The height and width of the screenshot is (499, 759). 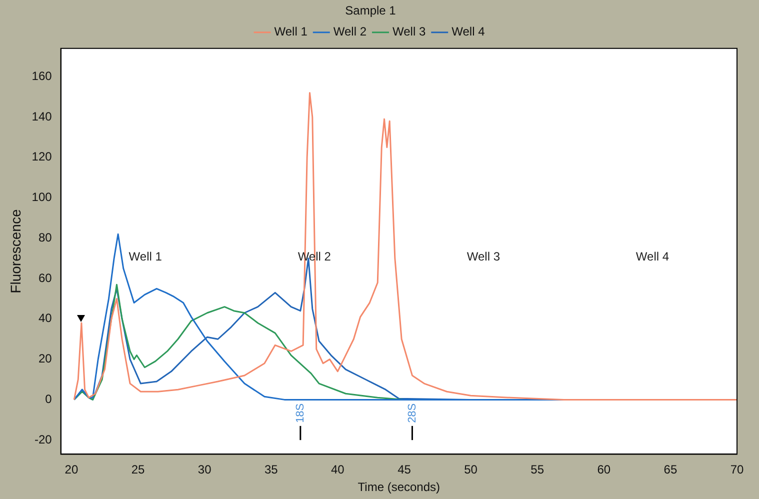 I want to click on legend-label: Well 3, so click(x=409, y=31).